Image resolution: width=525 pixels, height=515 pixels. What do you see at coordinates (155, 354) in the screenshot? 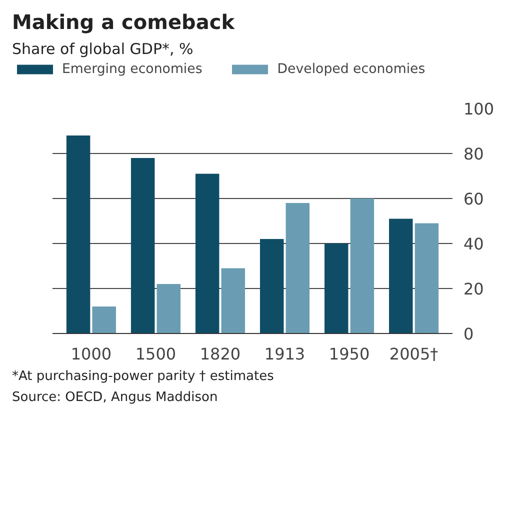
I see `x-tick-label: 1500` at bounding box center [155, 354].